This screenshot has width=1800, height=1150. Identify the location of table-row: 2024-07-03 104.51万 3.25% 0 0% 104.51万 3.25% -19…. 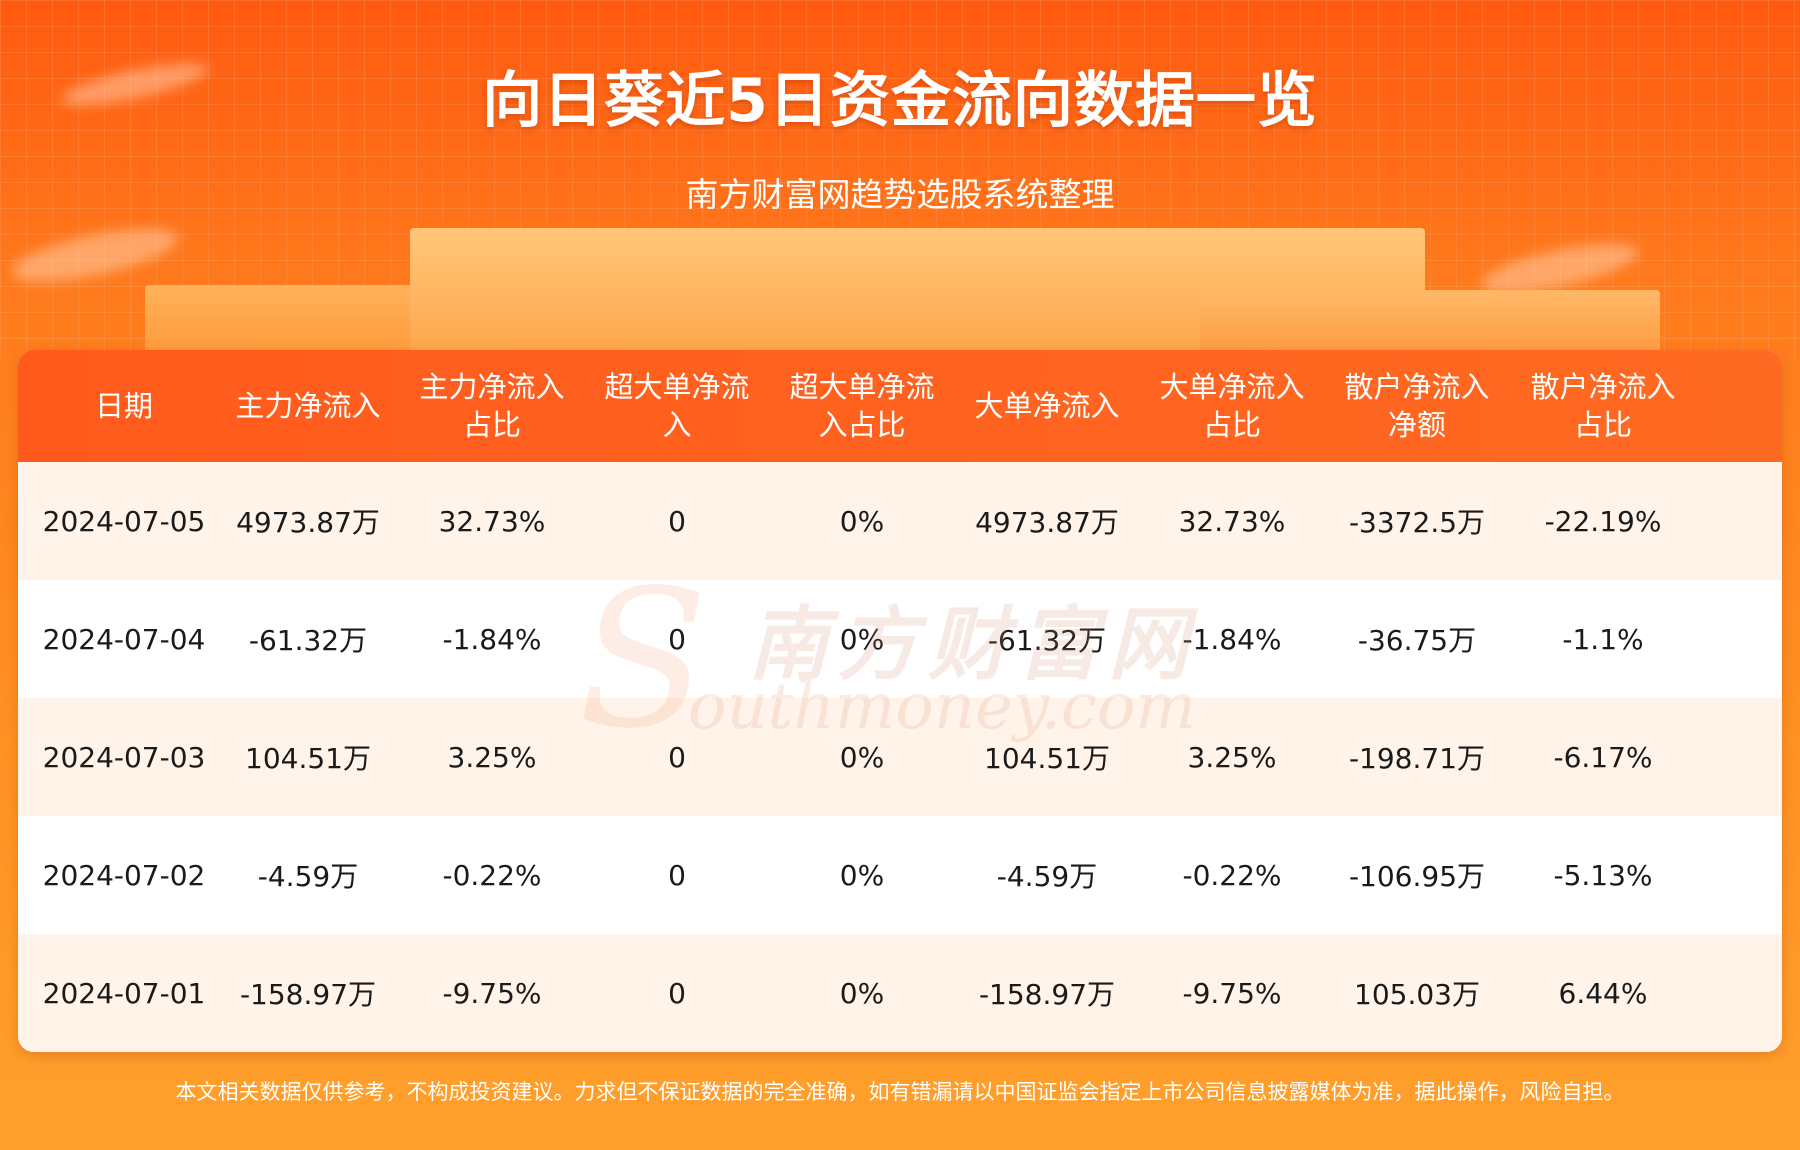
(900, 757).